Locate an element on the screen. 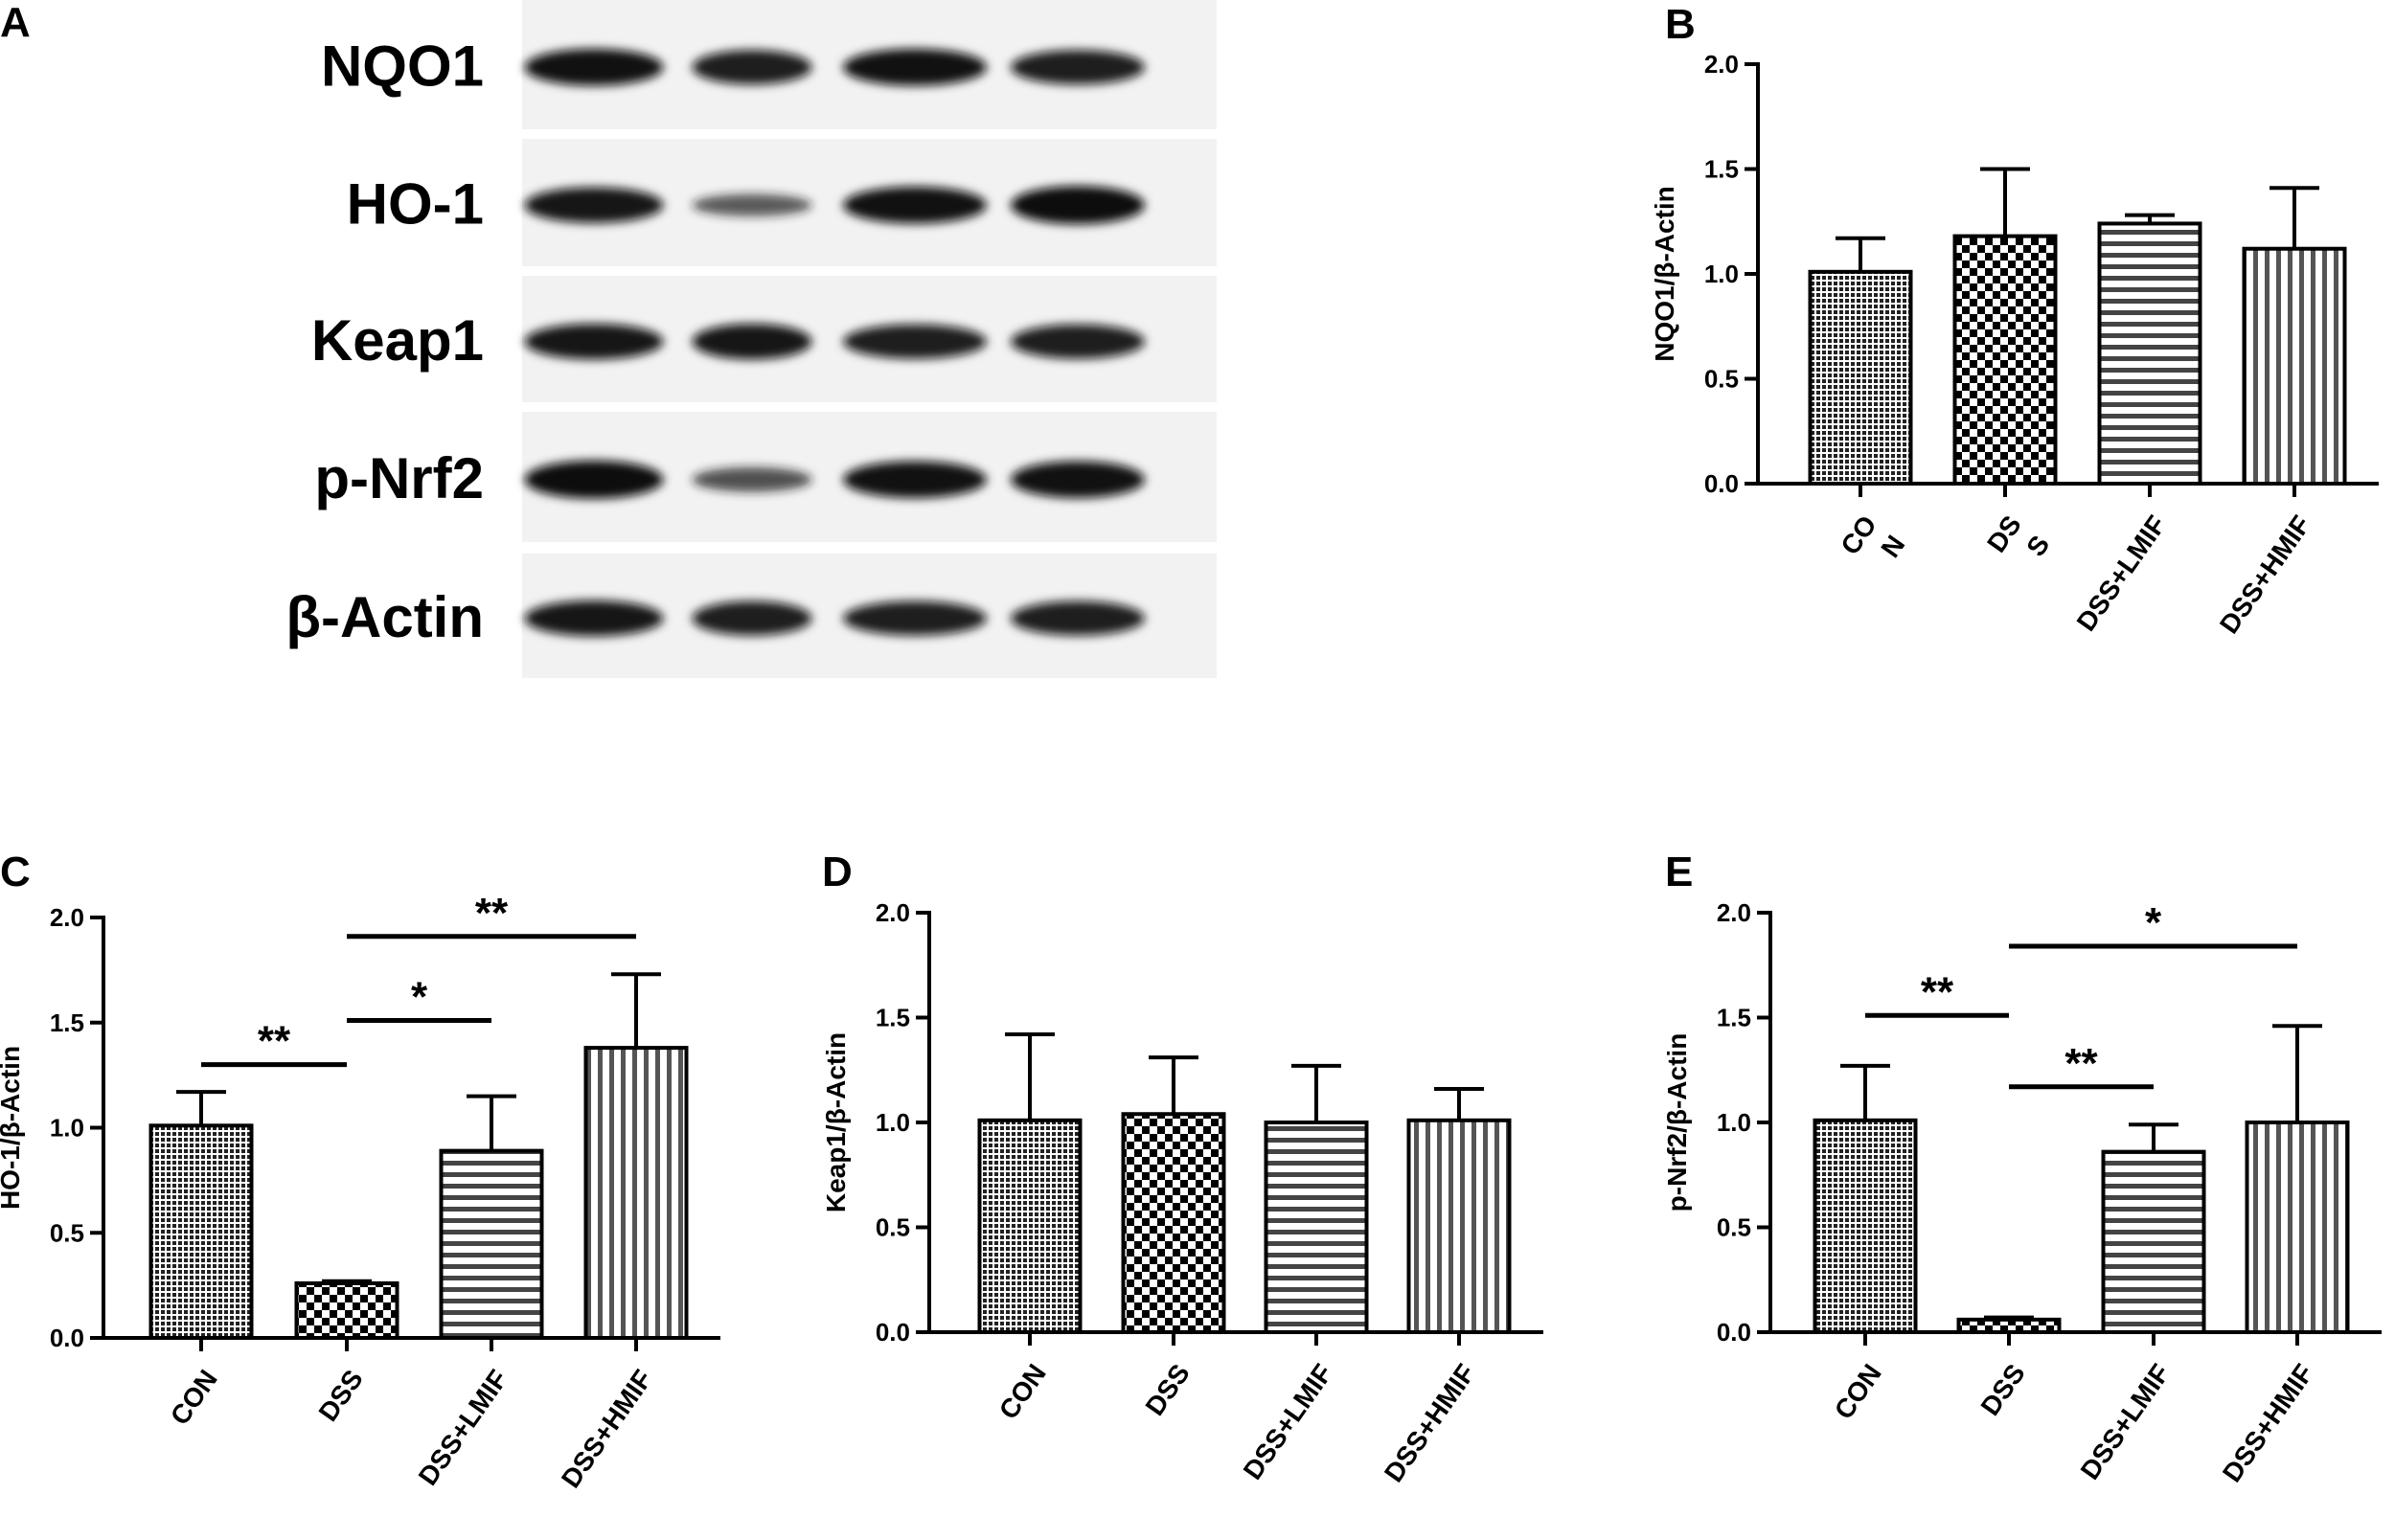 Image resolution: width=2395 pixels, height=1540 pixels. blot-row-label: Keap1 is located at coordinates (397, 340).